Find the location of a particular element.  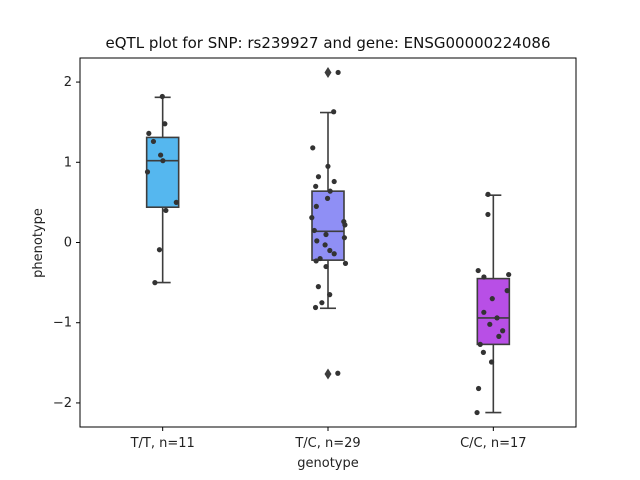

x-tick-label: T/T, n=11 is located at coordinates (162, 443).